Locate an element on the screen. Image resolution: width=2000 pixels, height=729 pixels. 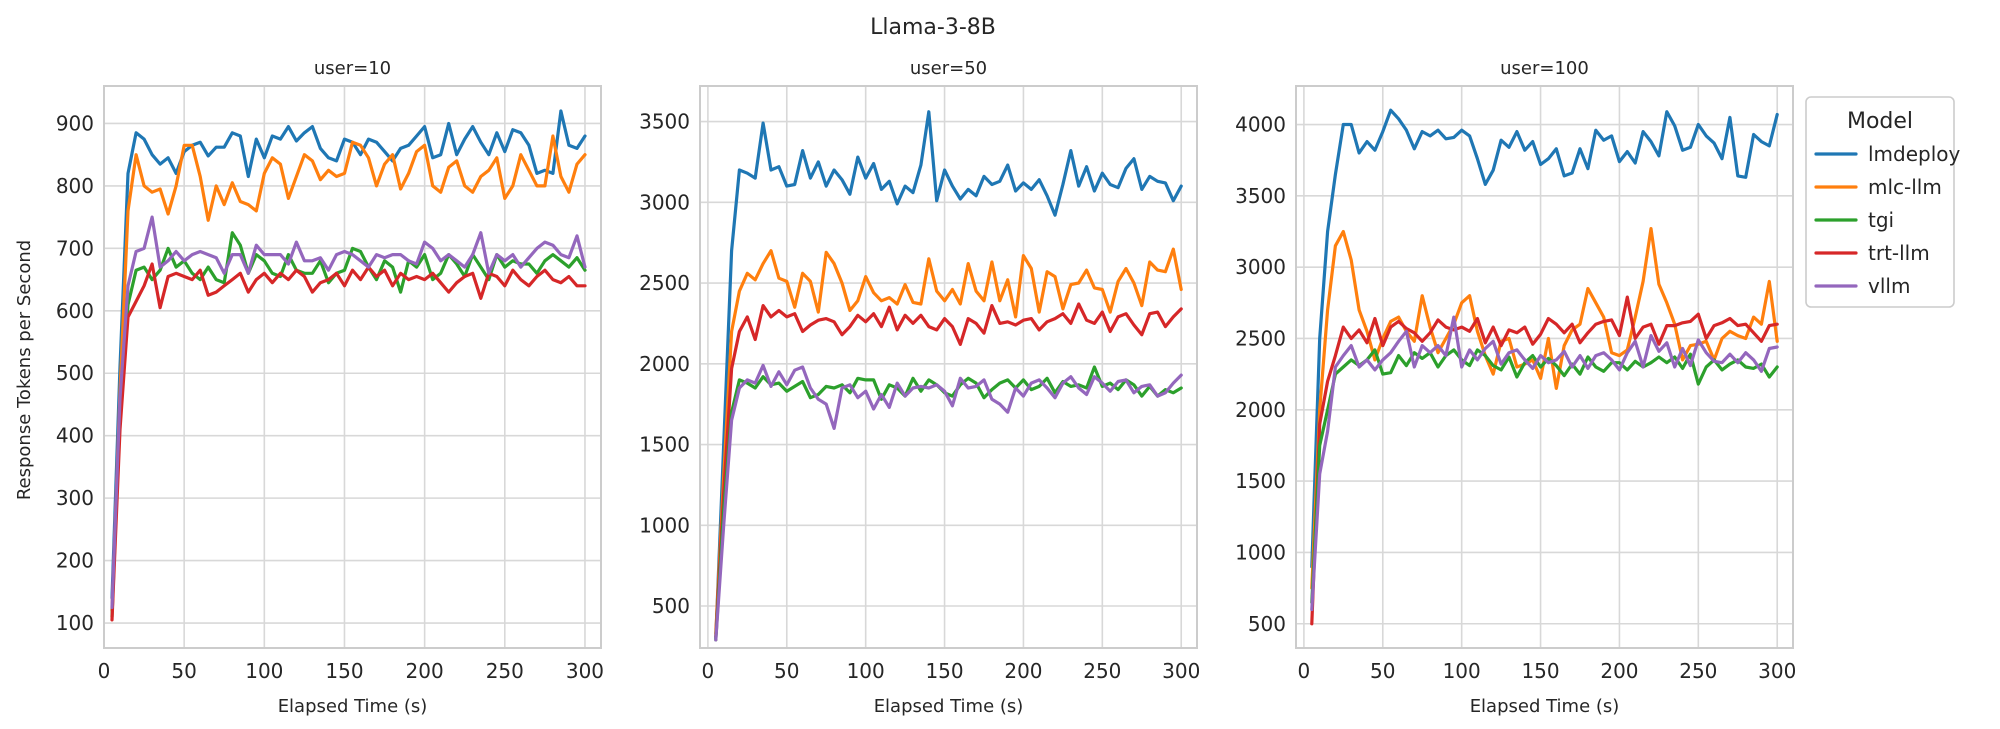
legend-label: lmdeploy is located at coordinates (1914, 154).